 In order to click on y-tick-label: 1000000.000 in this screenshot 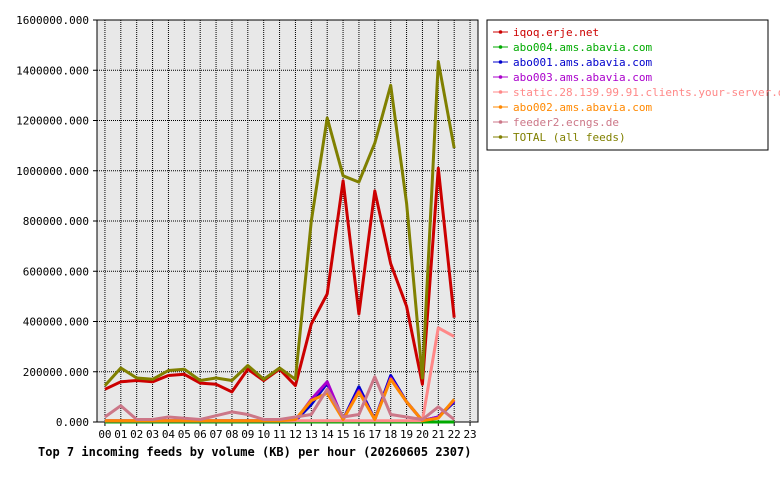, I will do `click(52, 171)`.